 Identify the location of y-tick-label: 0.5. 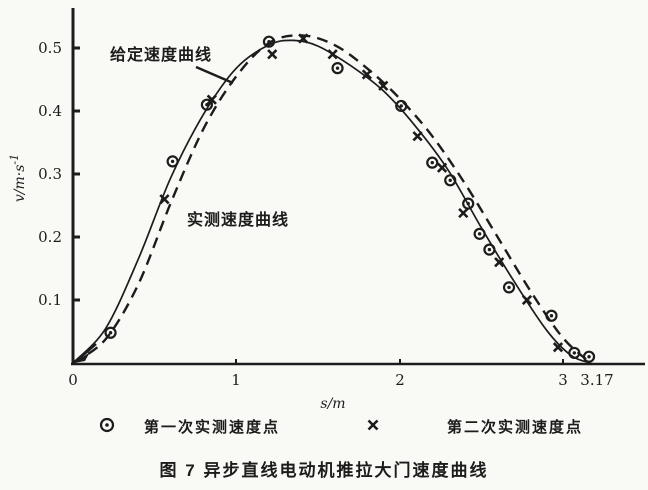
(50, 48).